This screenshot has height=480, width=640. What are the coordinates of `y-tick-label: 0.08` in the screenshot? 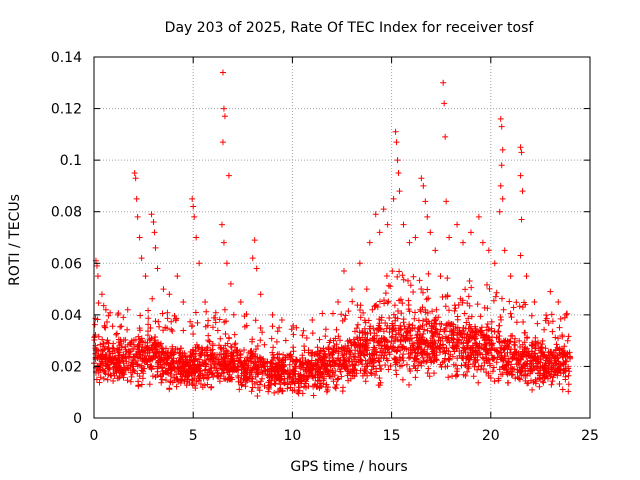 It's located at (66, 213).